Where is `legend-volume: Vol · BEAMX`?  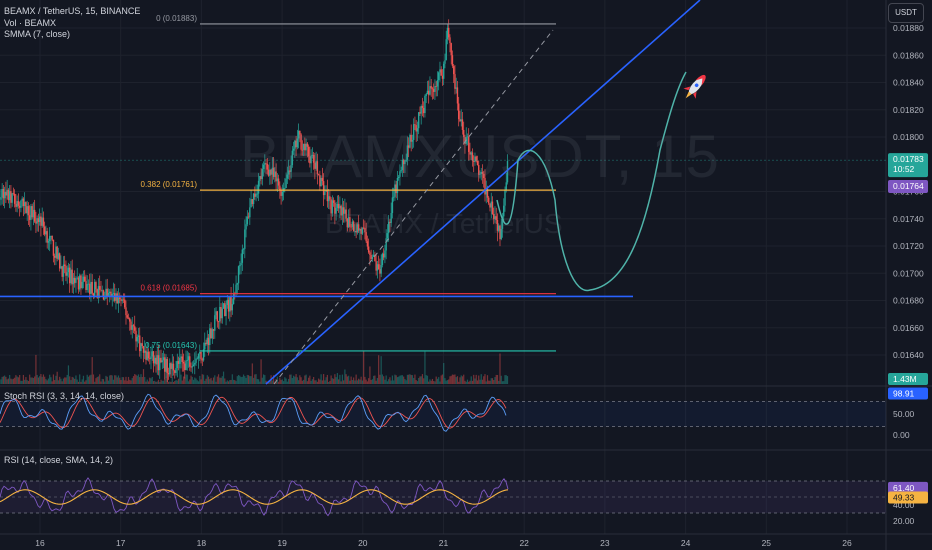
legend-volume: Vol · BEAMX is located at coordinates (30, 23).